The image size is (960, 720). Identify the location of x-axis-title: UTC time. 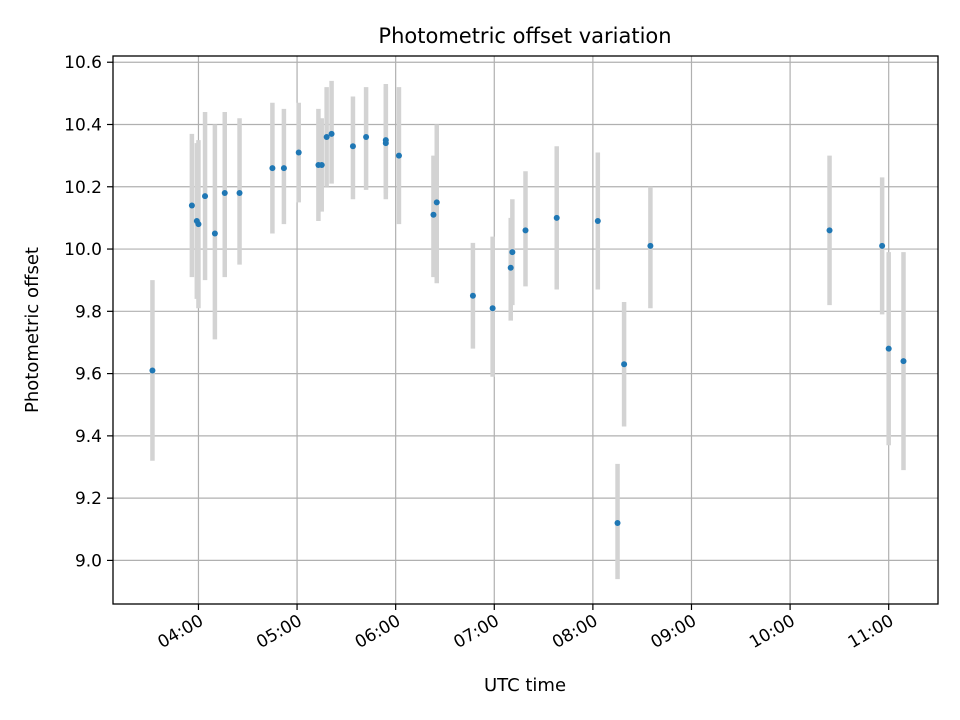
(525, 685).